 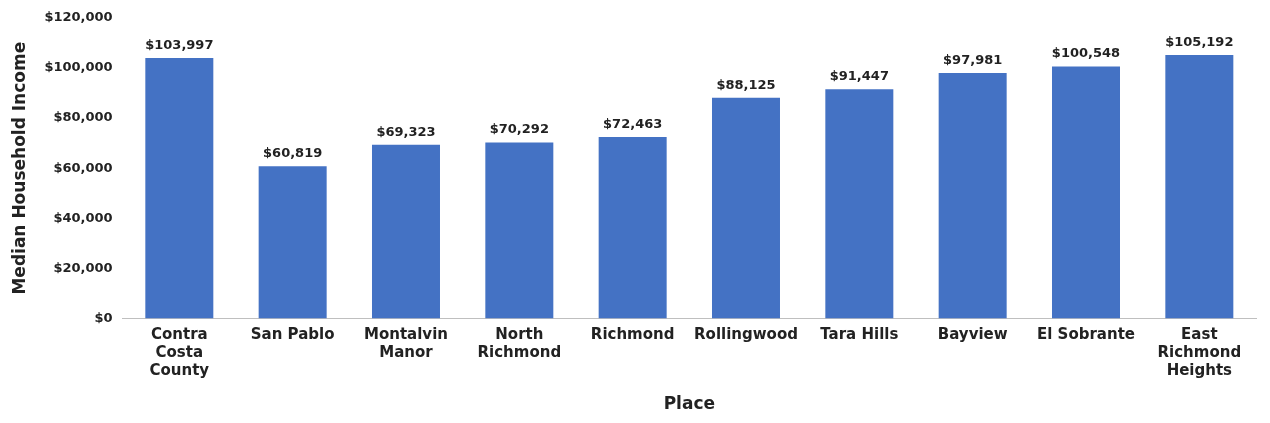 What do you see at coordinates (972, 334) in the screenshot?
I see `x-tick-label: Bayview` at bounding box center [972, 334].